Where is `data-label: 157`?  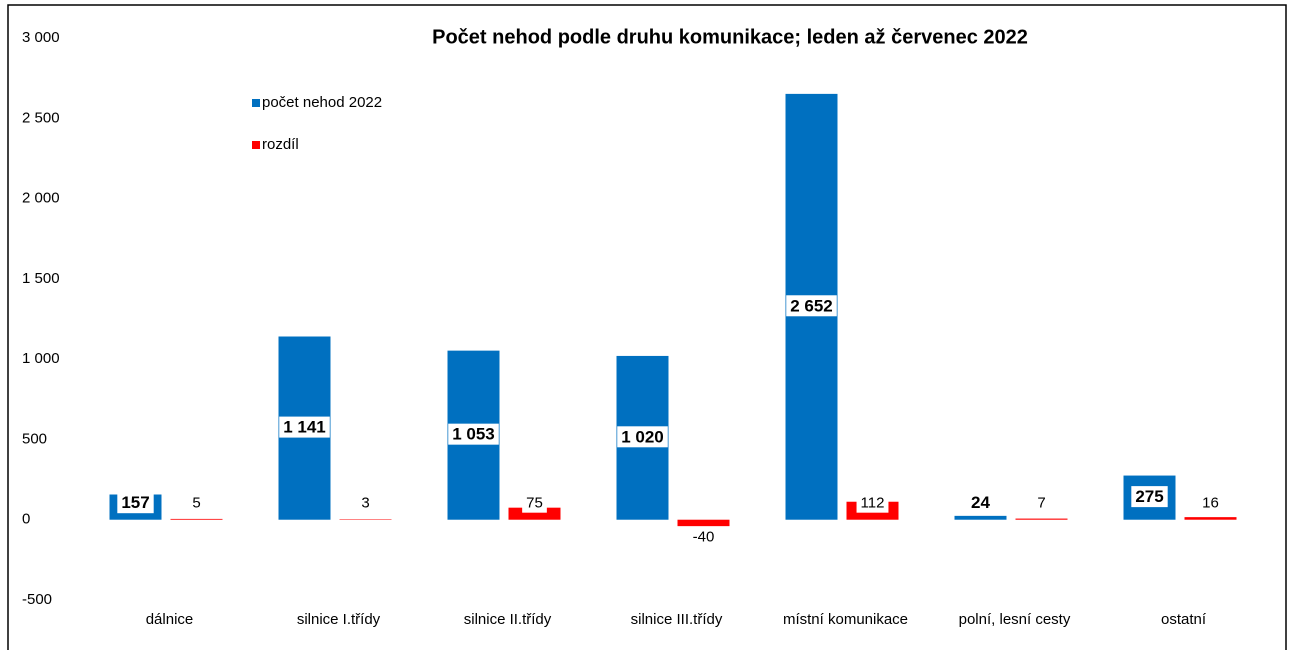
data-label: 157 is located at coordinates (135, 502).